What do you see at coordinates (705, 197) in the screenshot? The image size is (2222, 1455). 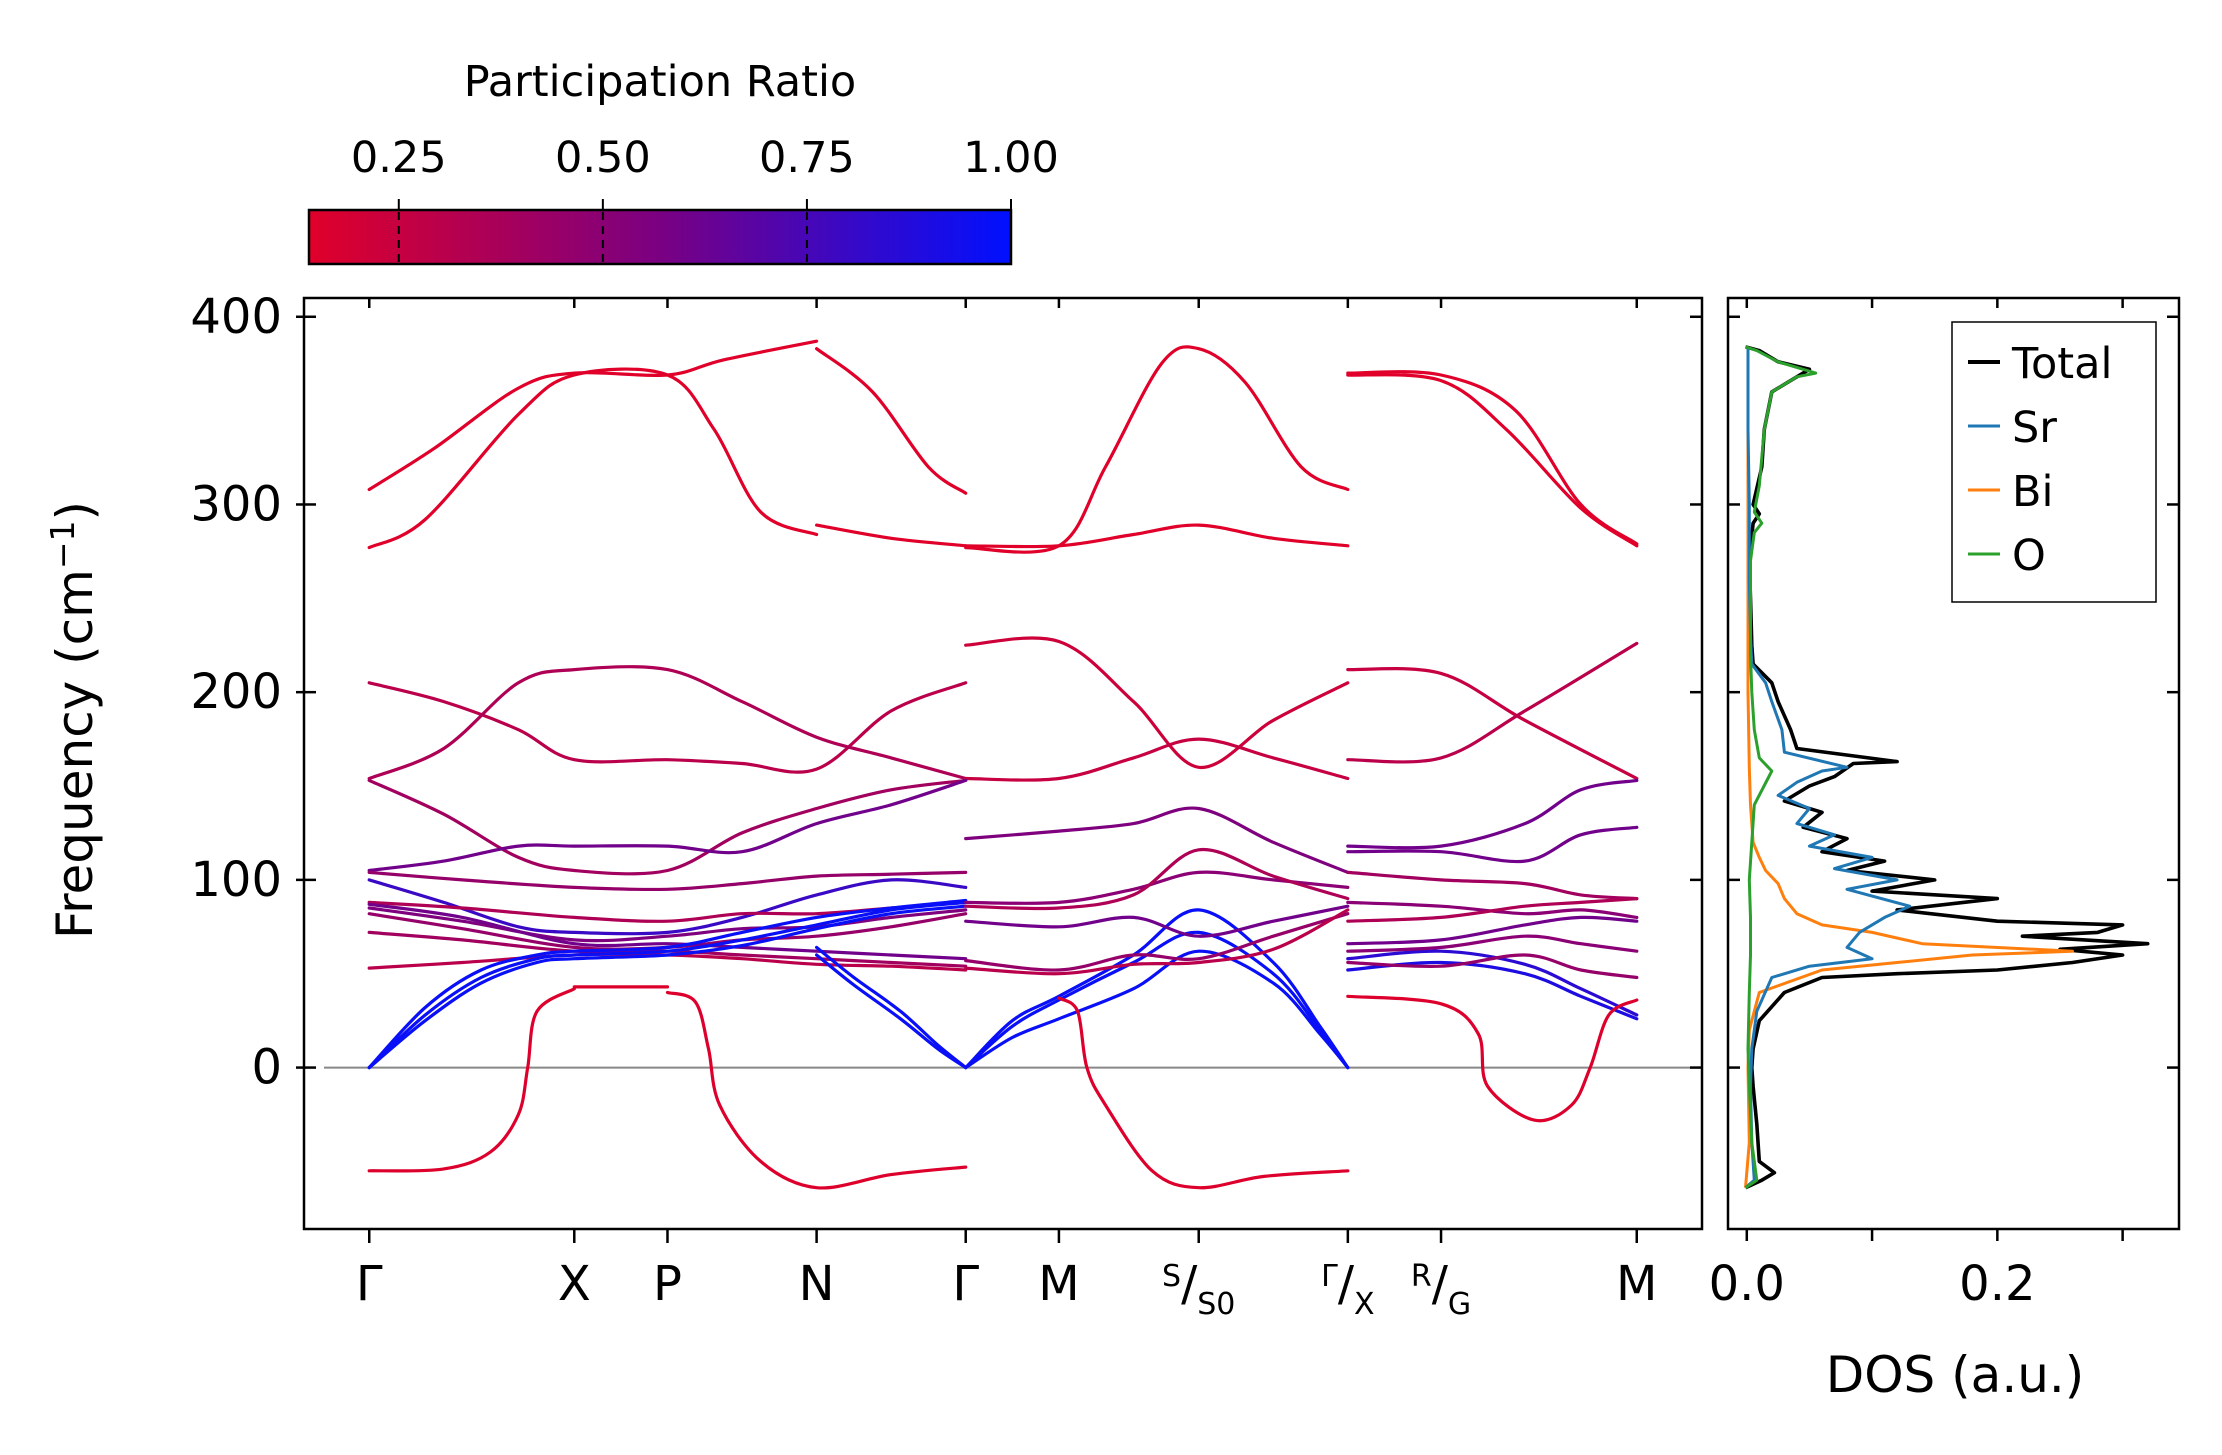 I see `colorbar-ticks: 0.25 0.50 0.75 1.00` at bounding box center [705, 197].